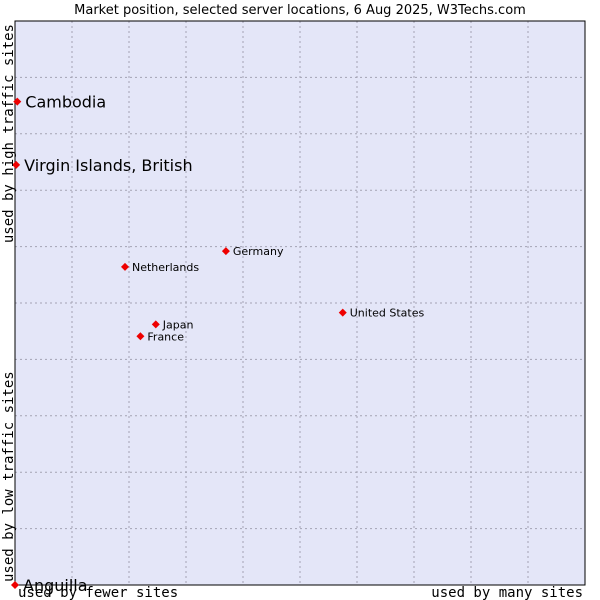 The image size is (600, 600). Describe the element at coordinates (507, 592) in the screenshot. I see `x-axis-label-right: used by many sites` at that location.